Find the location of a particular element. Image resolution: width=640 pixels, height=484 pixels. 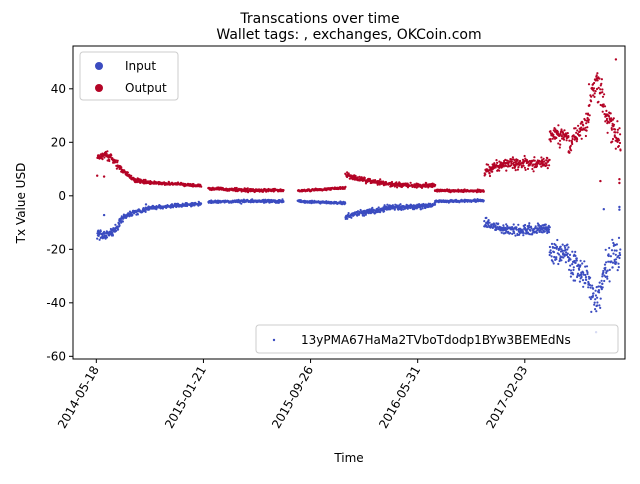

y-tick-label: -60 is located at coordinates (56, 356).